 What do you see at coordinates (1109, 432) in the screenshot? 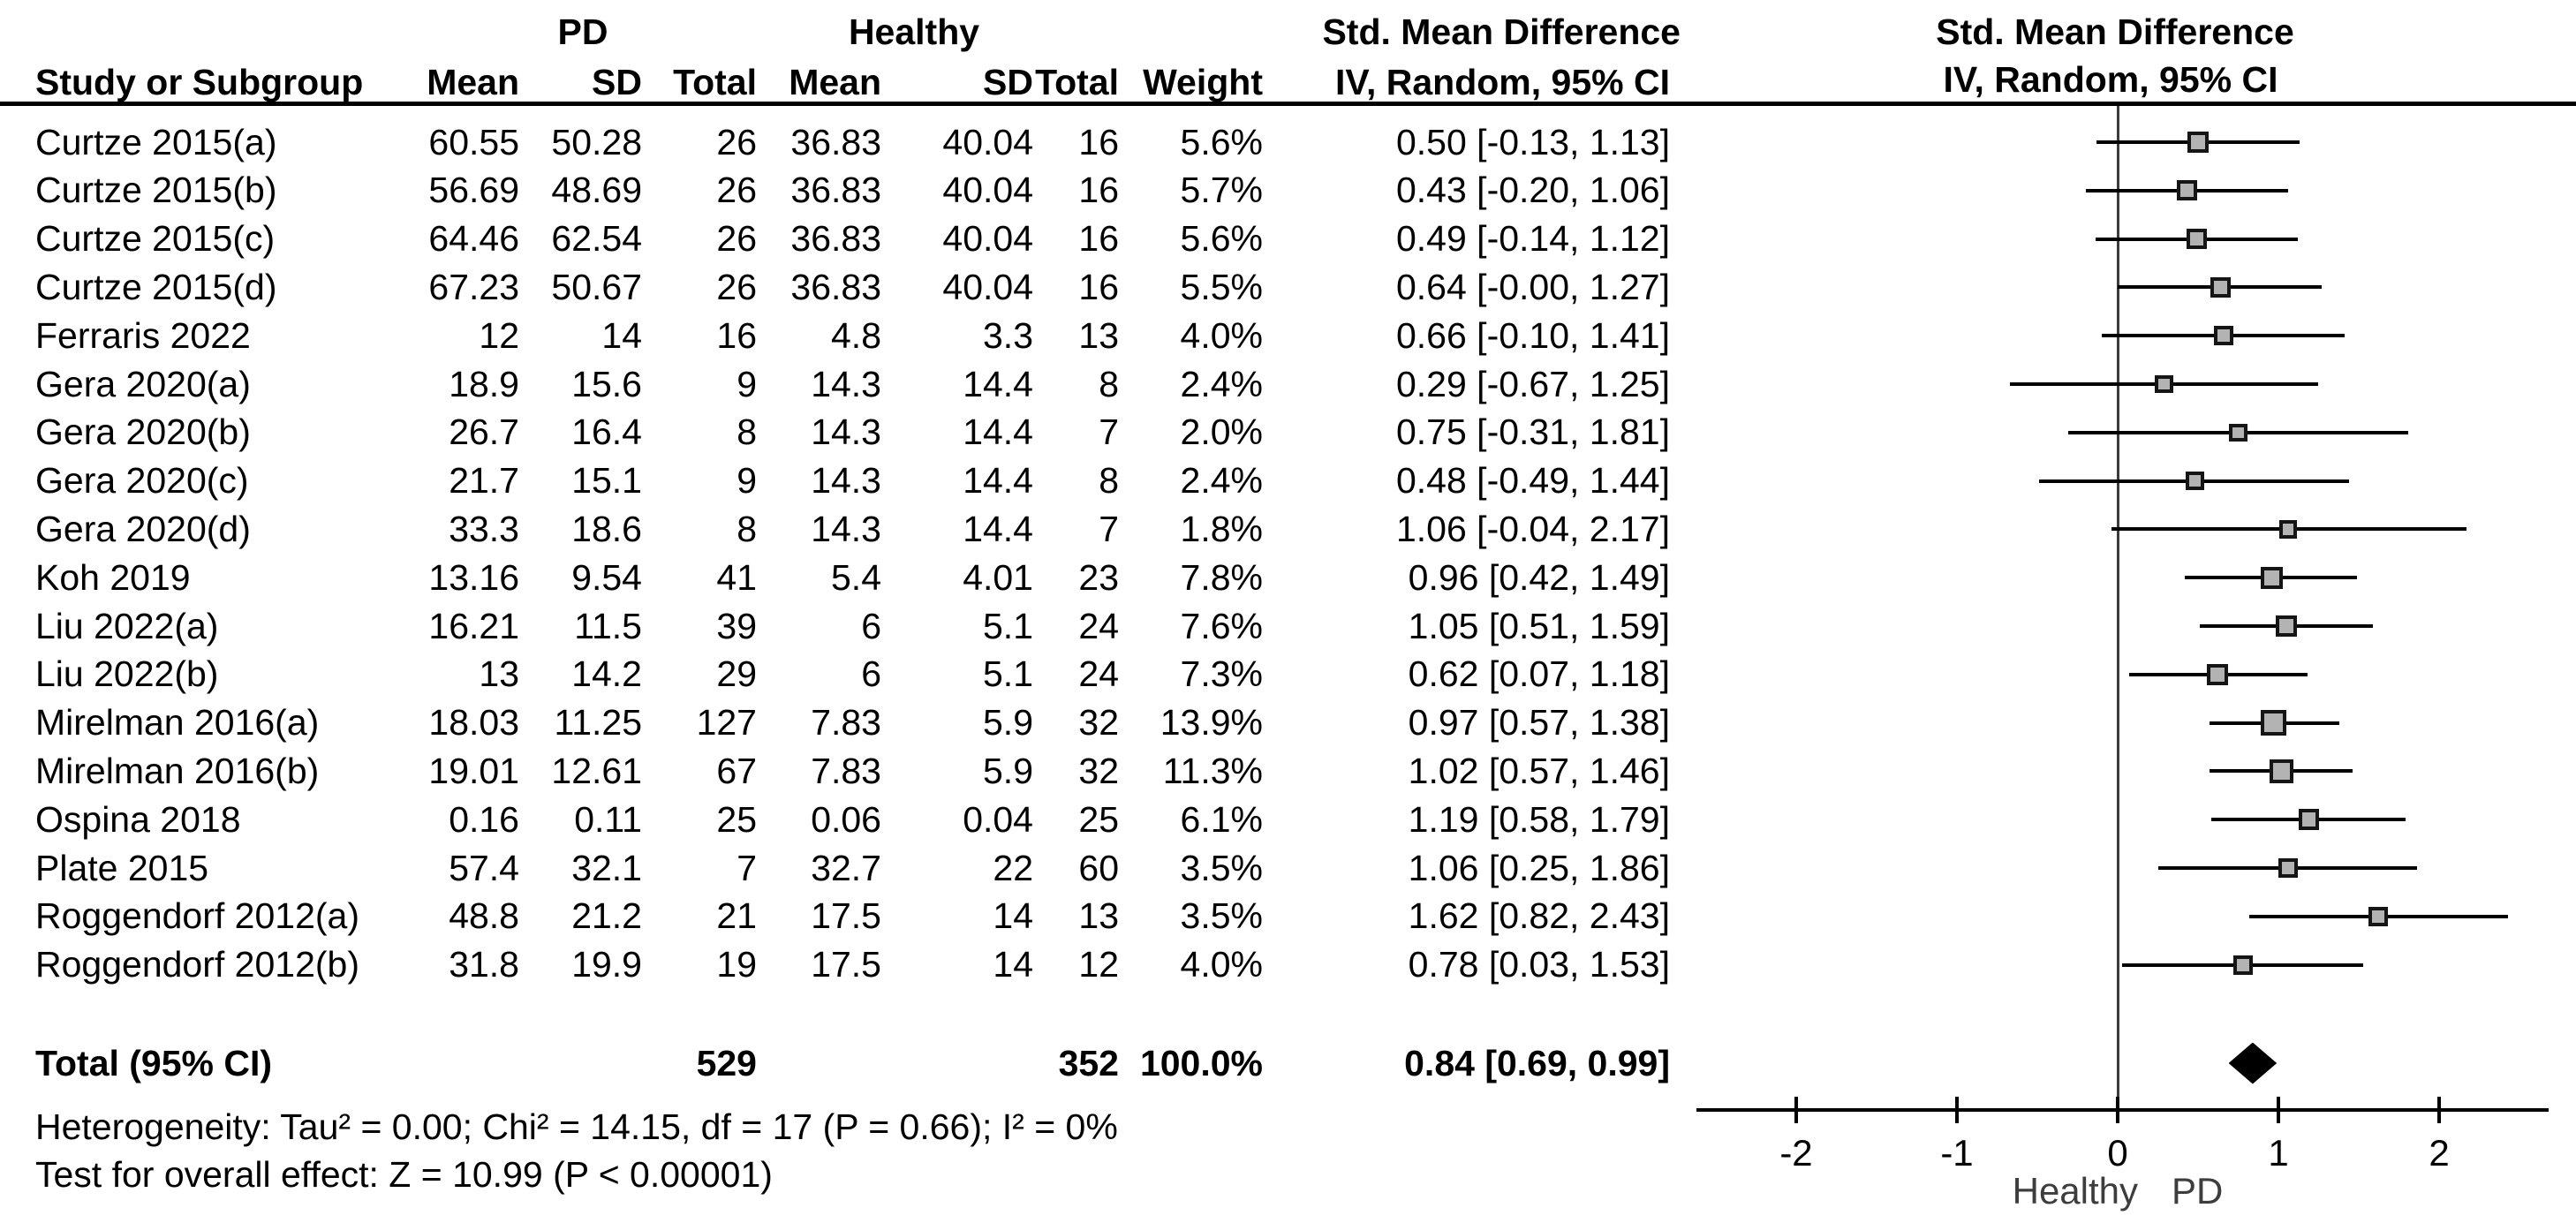
I see `cell-h_total: 7` at bounding box center [1109, 432].